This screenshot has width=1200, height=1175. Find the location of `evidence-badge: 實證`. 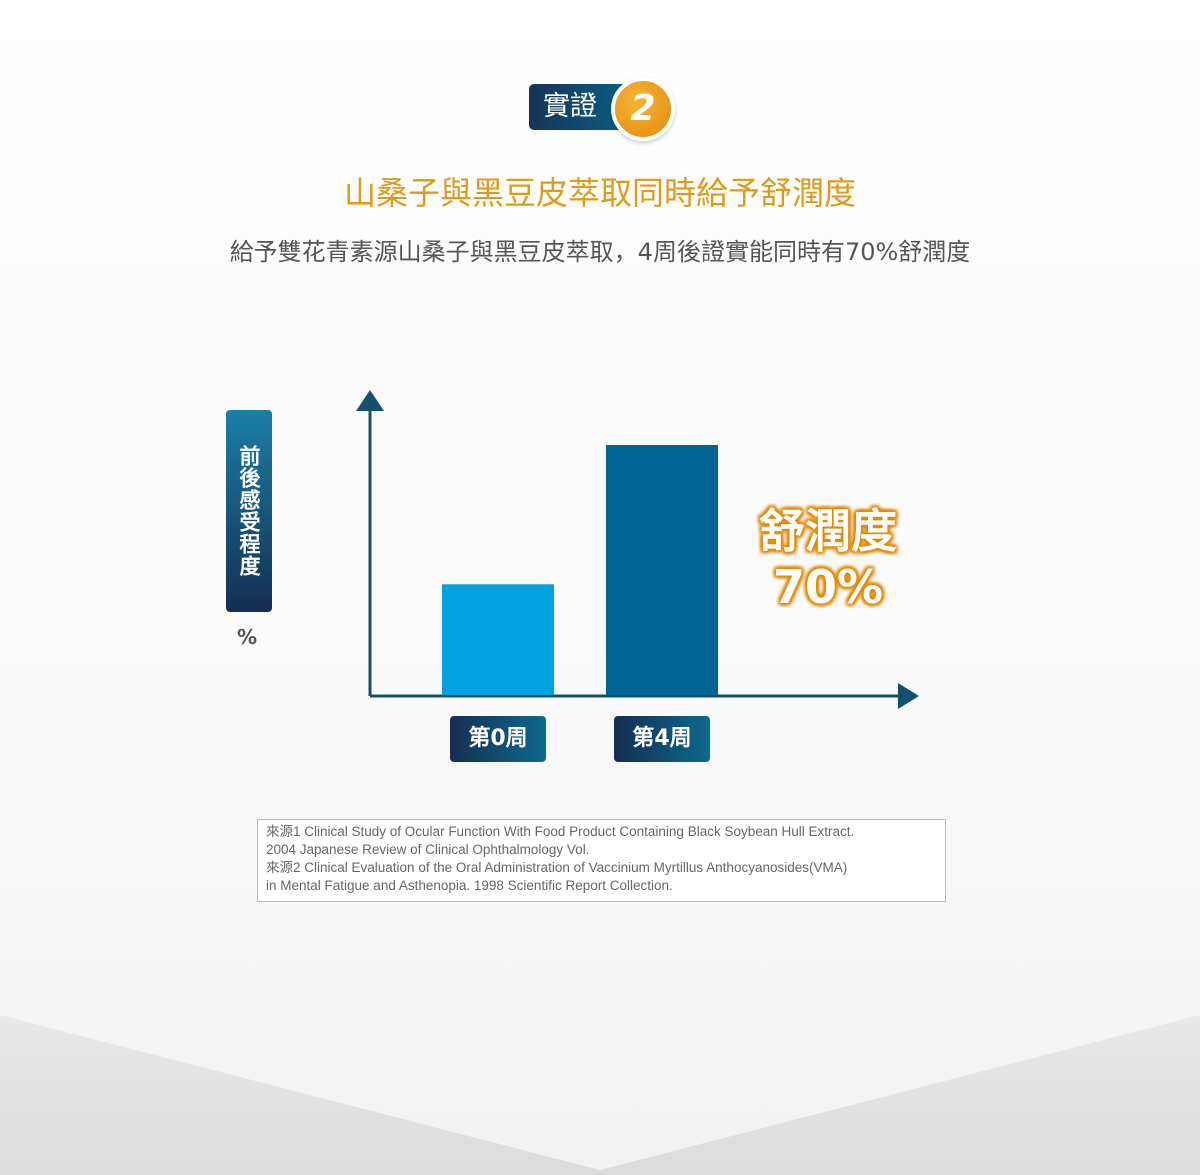

evidence-badge: 實證 is located at coordinates (579, 107).